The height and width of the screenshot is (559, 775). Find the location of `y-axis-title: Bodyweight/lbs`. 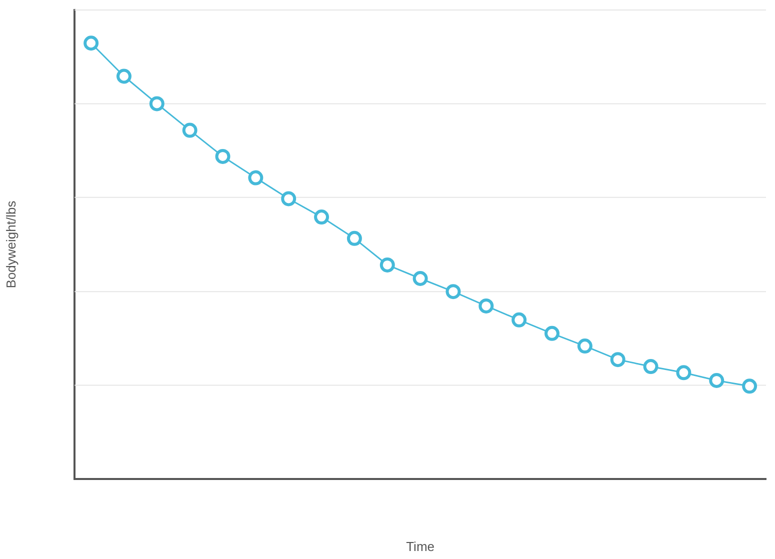

y-axis-title: Bodyweight/lbs is located at coordinates (10, 244).